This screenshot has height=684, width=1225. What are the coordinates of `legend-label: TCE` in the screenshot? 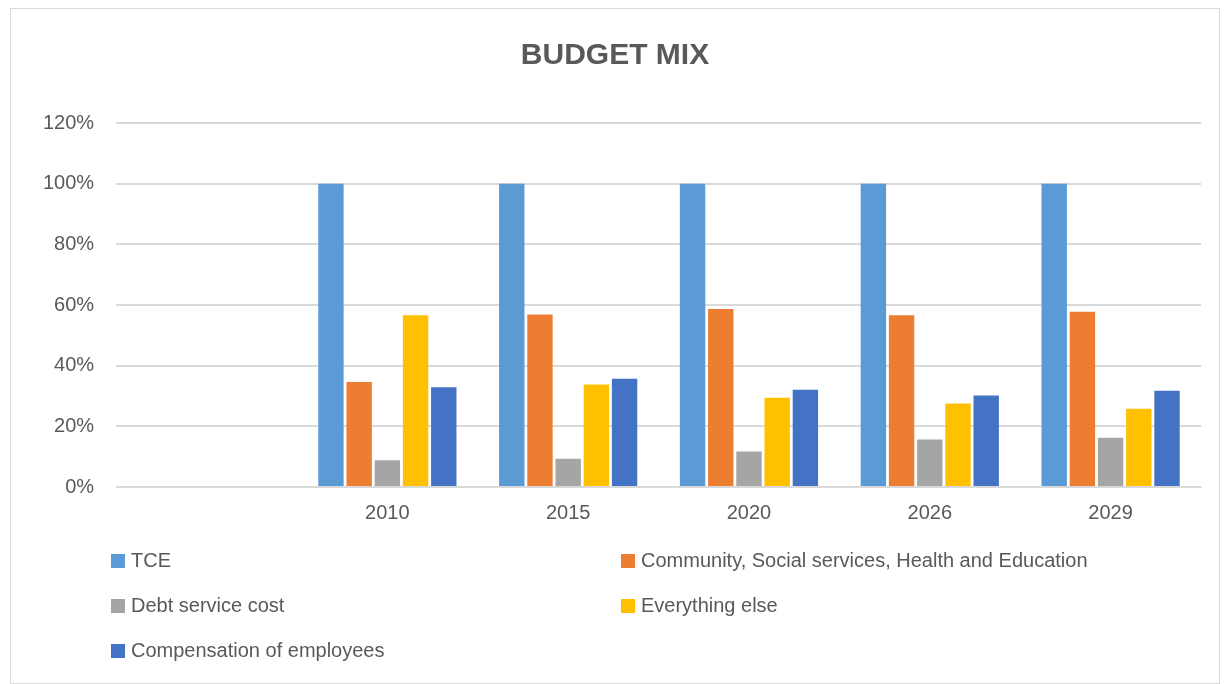 It's located at (151, 560).